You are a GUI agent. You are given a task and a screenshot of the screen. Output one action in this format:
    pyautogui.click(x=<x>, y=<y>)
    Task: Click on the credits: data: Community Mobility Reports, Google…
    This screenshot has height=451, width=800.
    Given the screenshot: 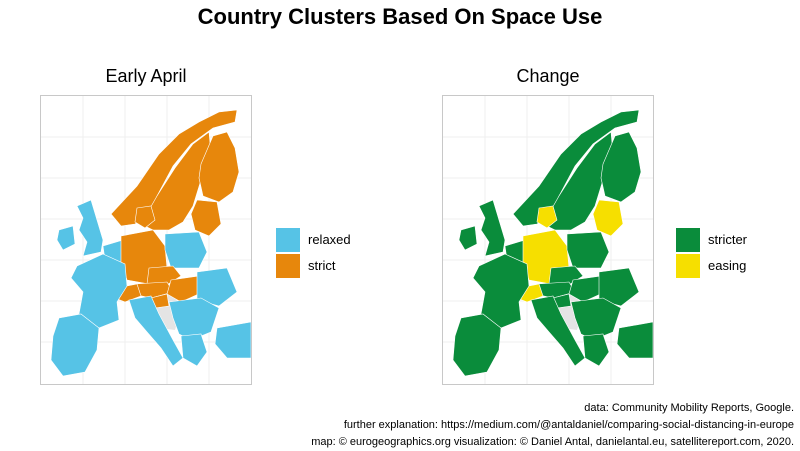 What is the action you would take?
    pyautogui.click(x=552, y=425)
    